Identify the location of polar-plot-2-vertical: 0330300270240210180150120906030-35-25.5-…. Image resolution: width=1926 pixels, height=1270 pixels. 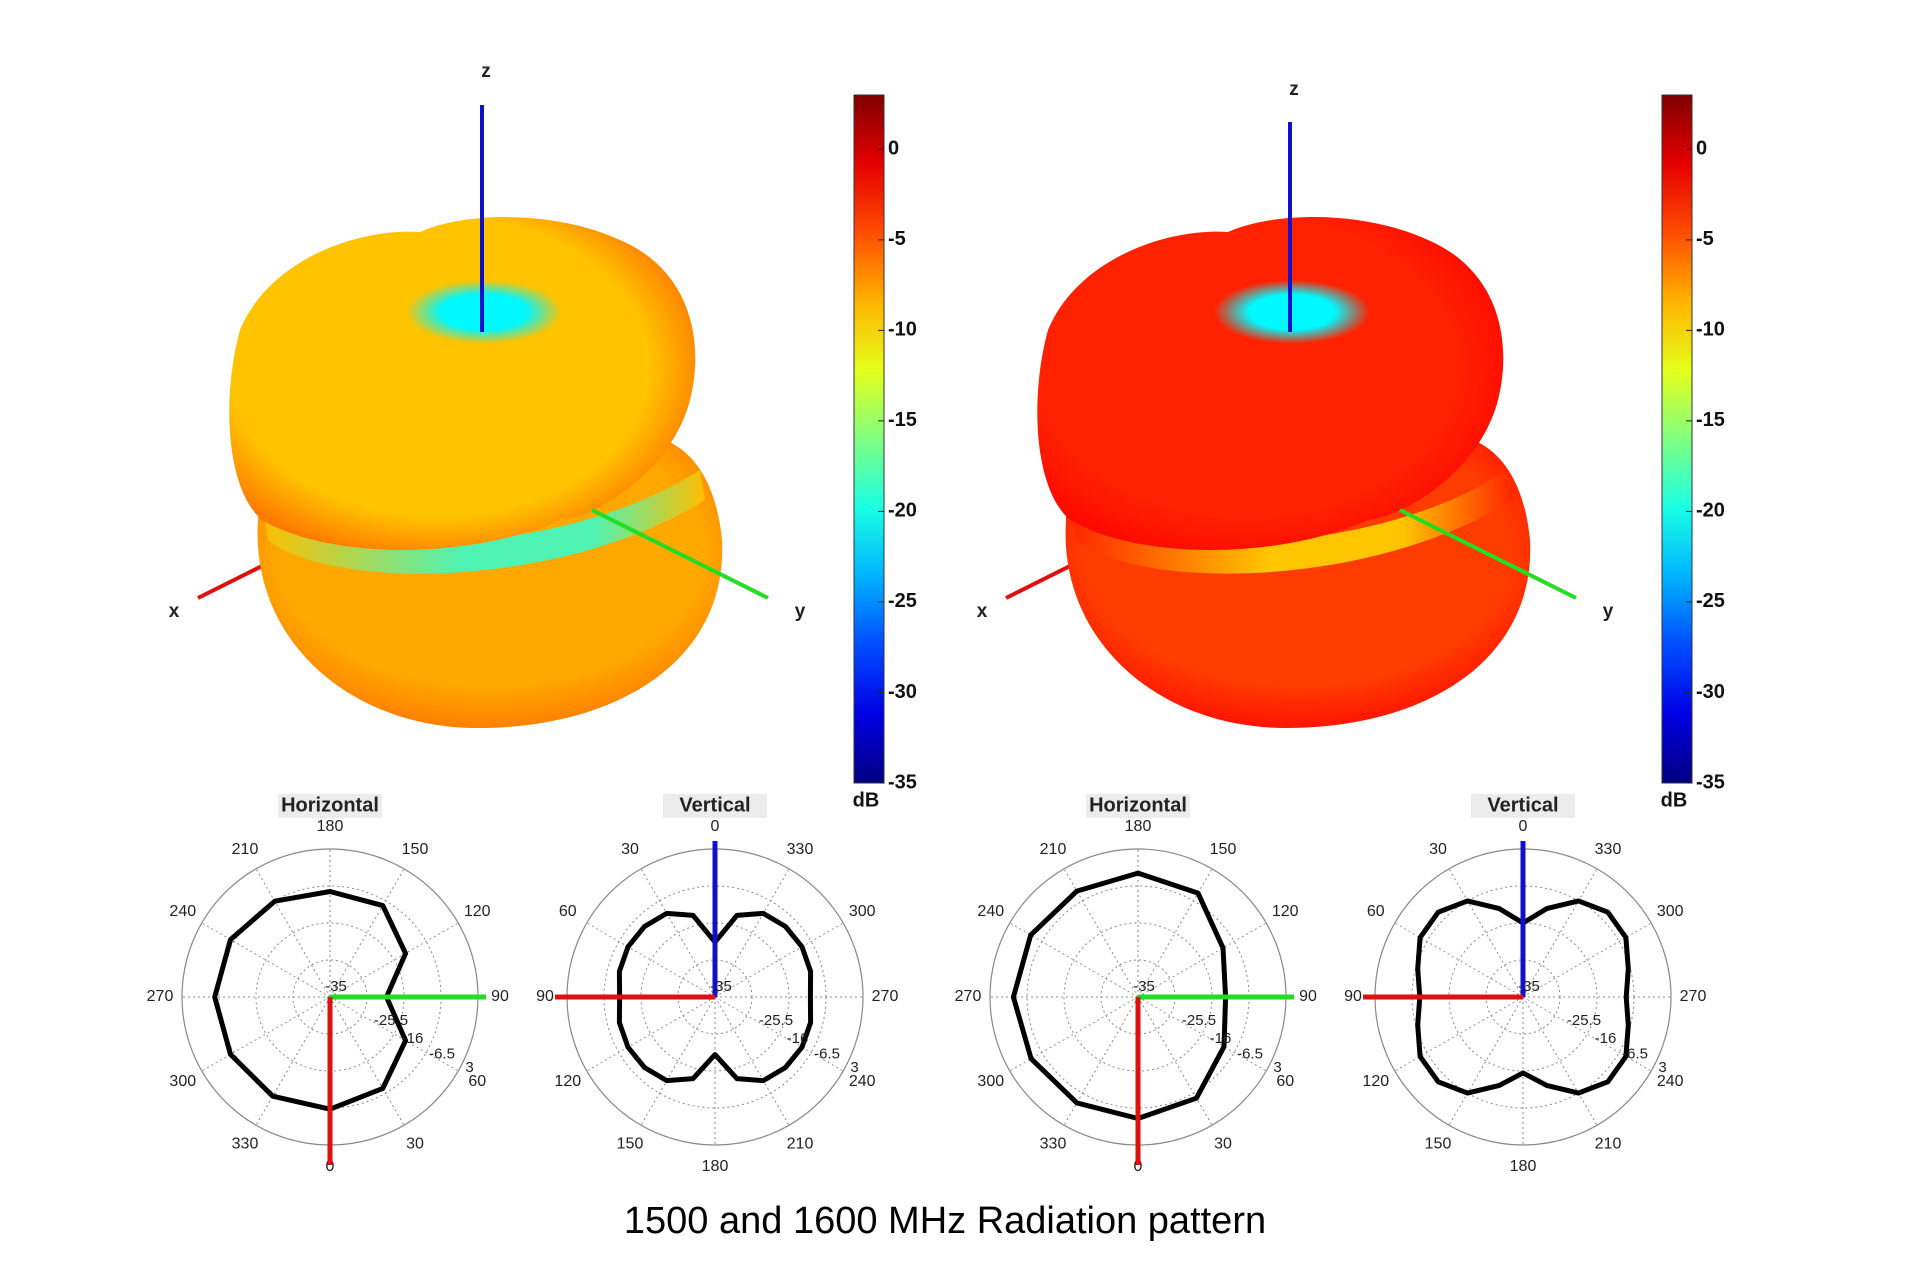
(717, 984).